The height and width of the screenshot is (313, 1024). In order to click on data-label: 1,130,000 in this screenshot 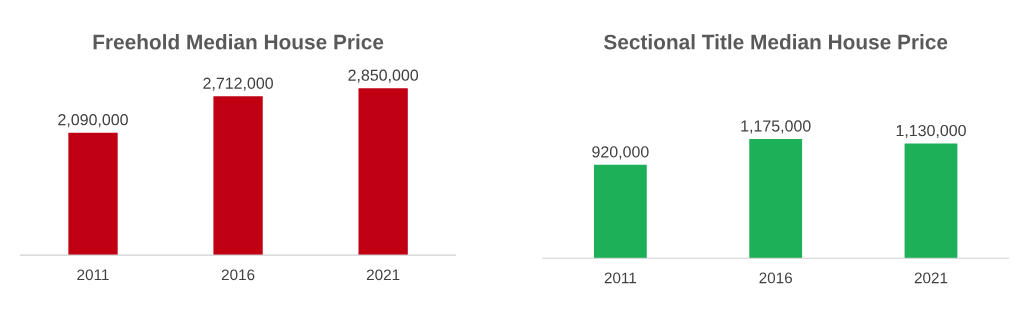, I will do `click(931, 131)`.